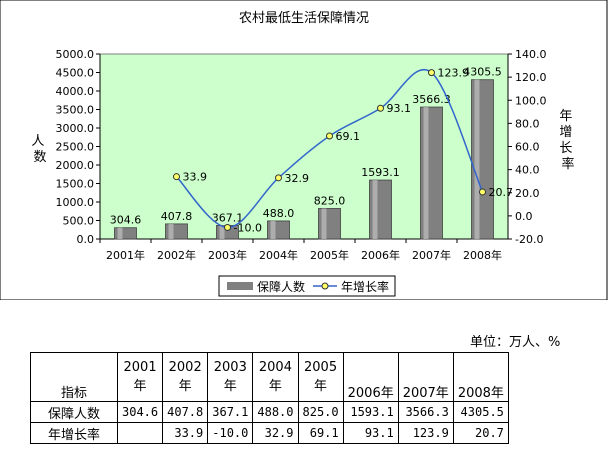 This screenshot has width=608, height=465. Describe the element at coordinates (126, 220) in the screenshot. I see `bar-data-label: 304.6` at that location.